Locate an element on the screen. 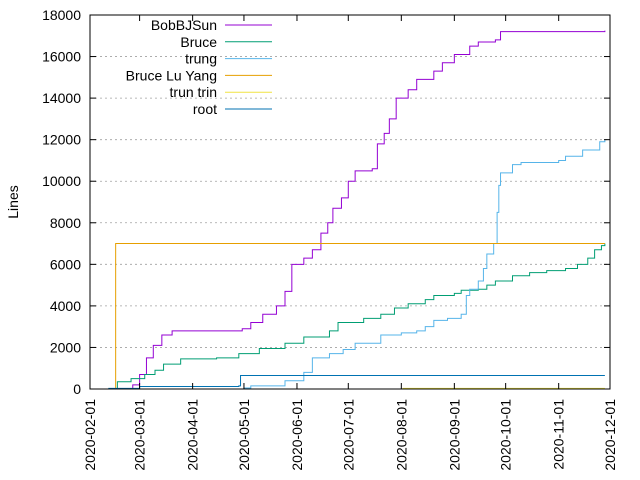 The height and width of the screenshot is (480, 640). x-tick-label: 2020-07-01 is located at coordinates (348, 435).